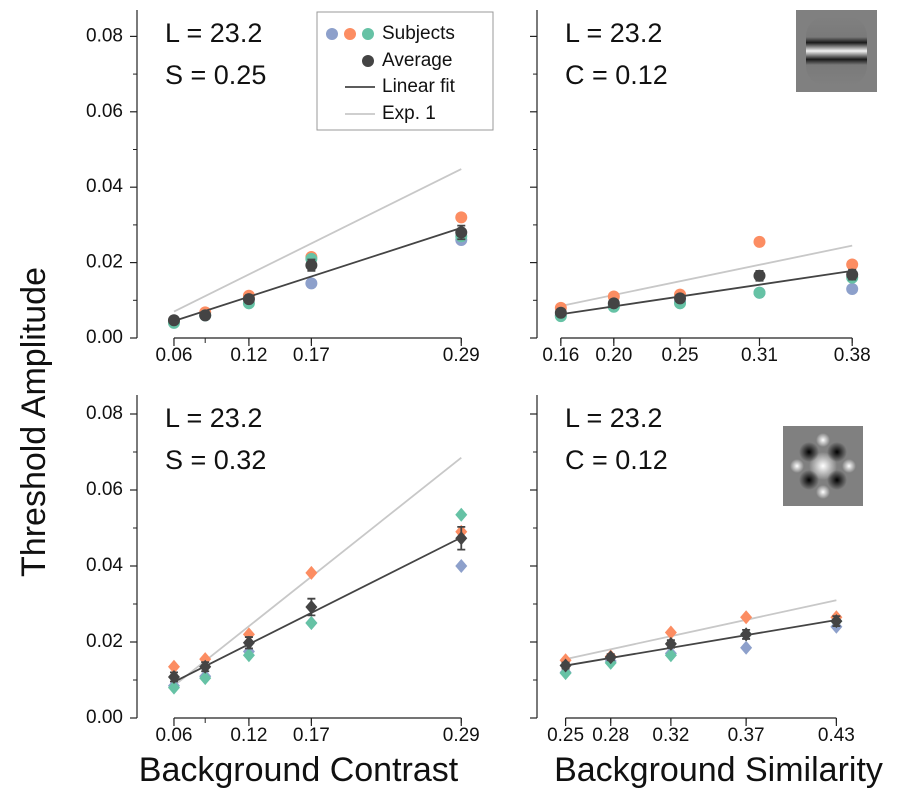  I want to click on x-tick-label: 0.31, so click(759, 355).